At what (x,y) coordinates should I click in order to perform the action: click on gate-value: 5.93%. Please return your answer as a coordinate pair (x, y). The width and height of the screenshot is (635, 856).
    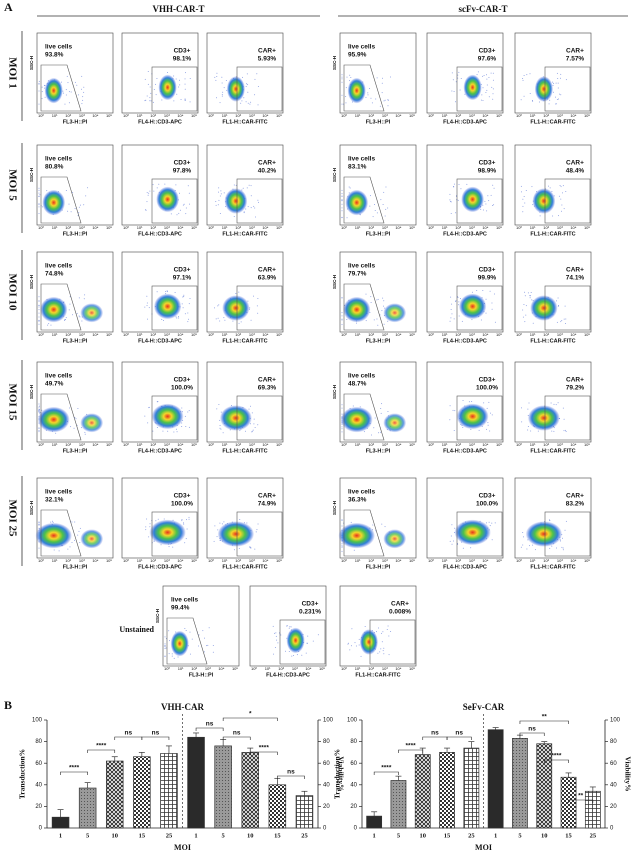
    Looking at the image, I should click on (267, 59).